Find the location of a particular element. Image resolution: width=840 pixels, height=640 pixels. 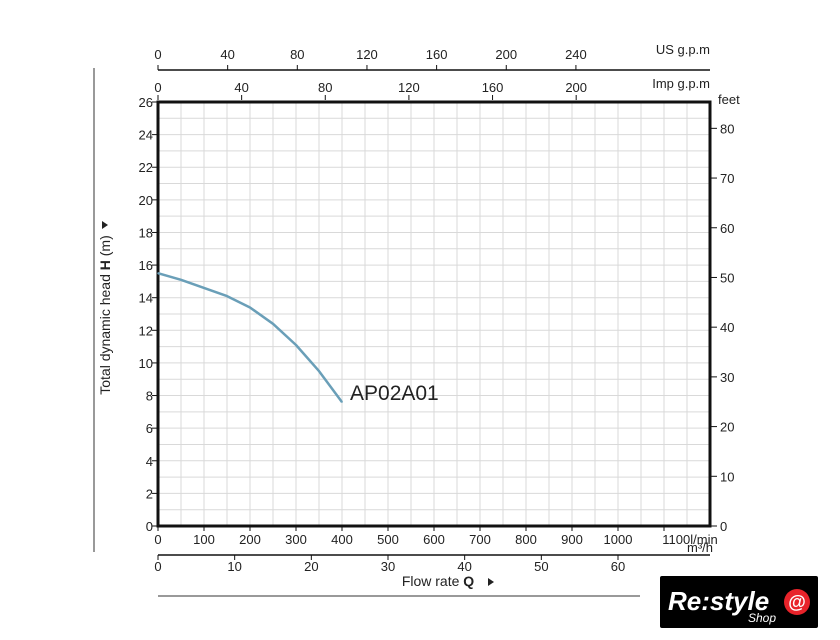

x-m3h-unit-label: m³/h is located at coordinates (700, 547).